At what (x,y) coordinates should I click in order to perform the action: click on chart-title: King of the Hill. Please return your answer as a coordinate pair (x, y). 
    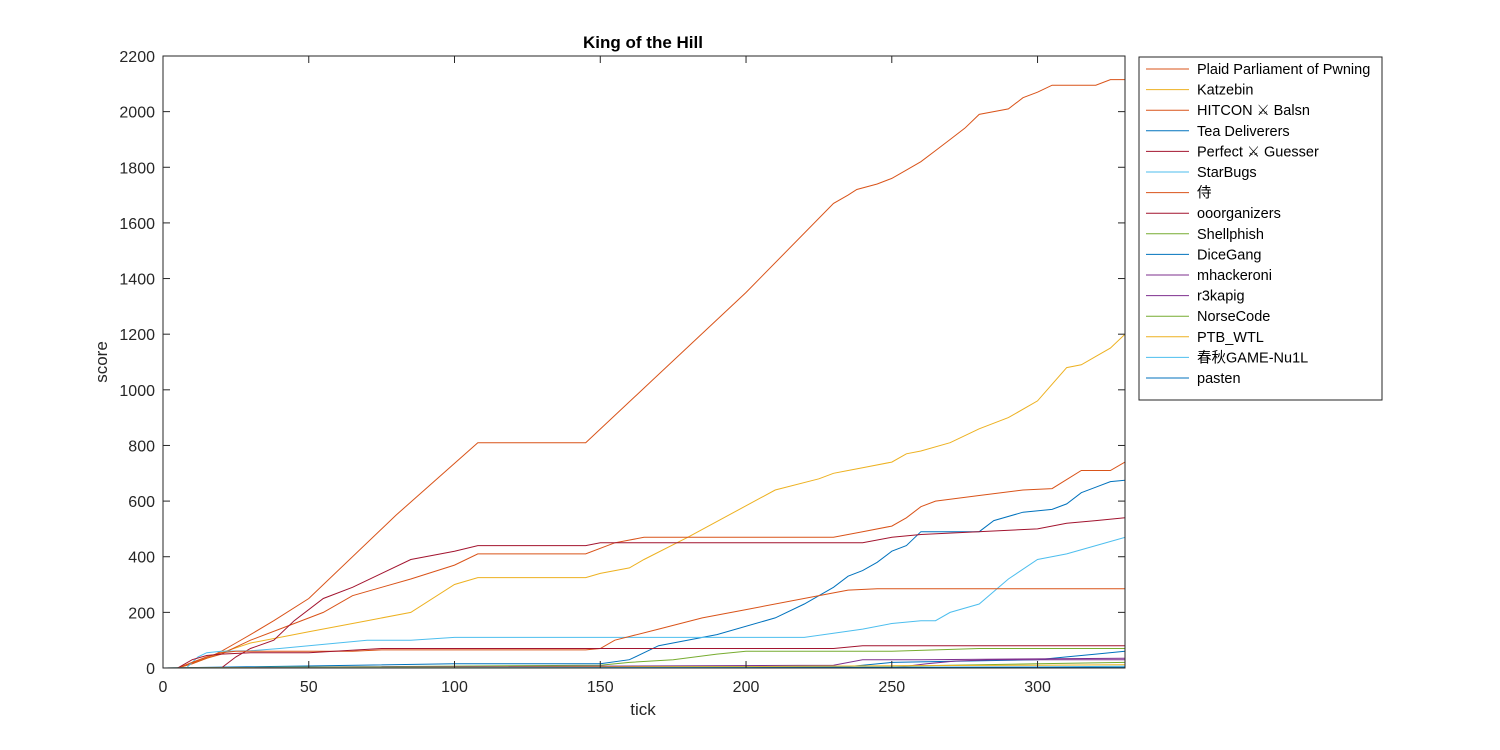
    Looking at the image, I should click on (643, 42).